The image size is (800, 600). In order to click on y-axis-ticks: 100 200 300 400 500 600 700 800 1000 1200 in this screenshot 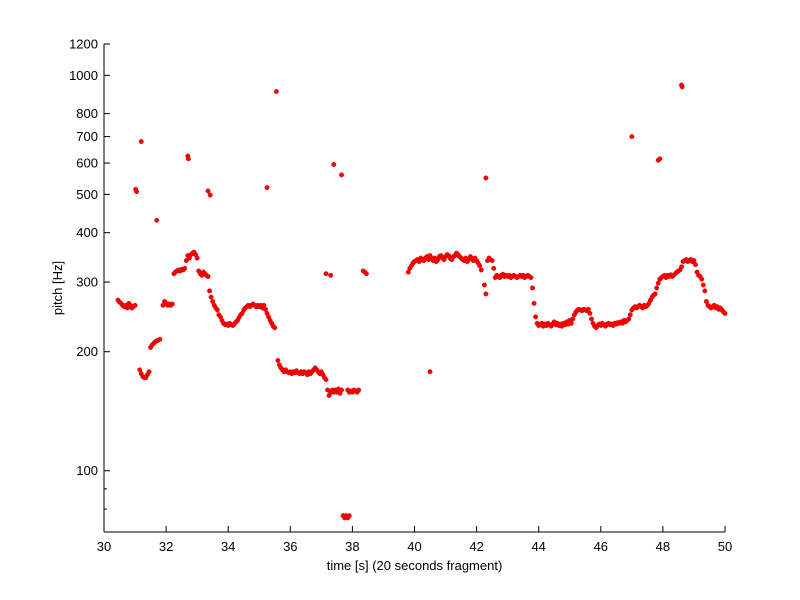, I will do `click(89, 285)`.